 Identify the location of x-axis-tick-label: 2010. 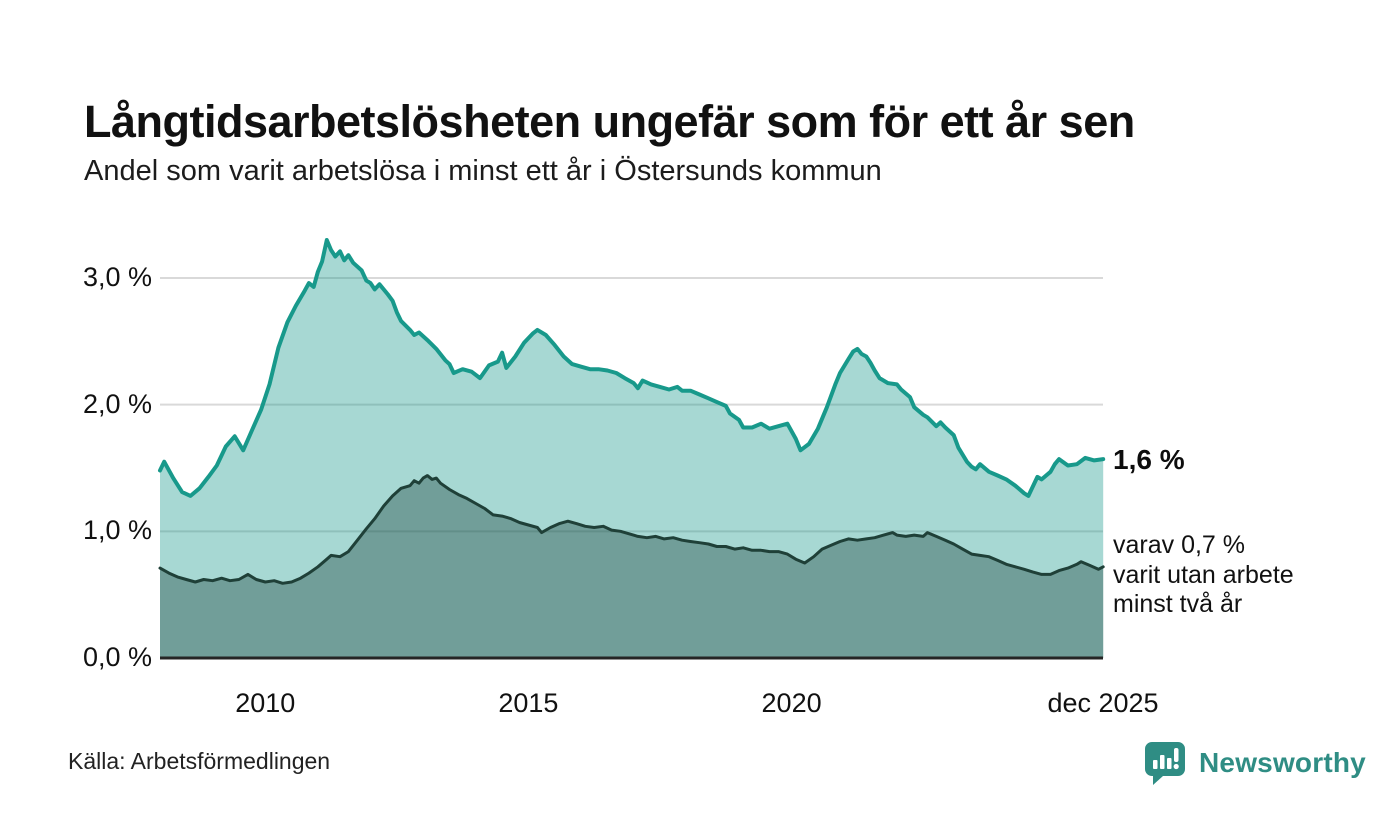
(265, 703).